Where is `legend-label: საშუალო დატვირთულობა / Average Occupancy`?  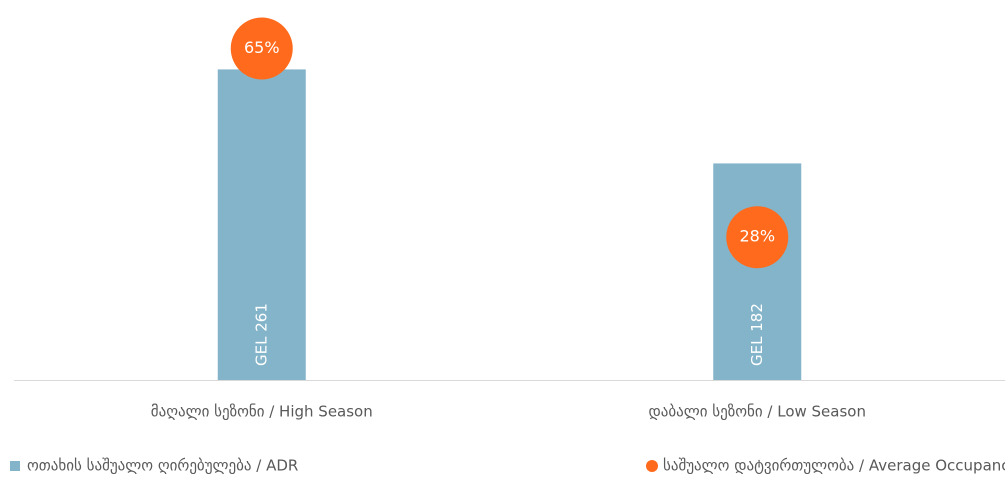 legend-label: საშუალო დატვირთულობა / Average Occupancy is located at coordinates (834, 466).